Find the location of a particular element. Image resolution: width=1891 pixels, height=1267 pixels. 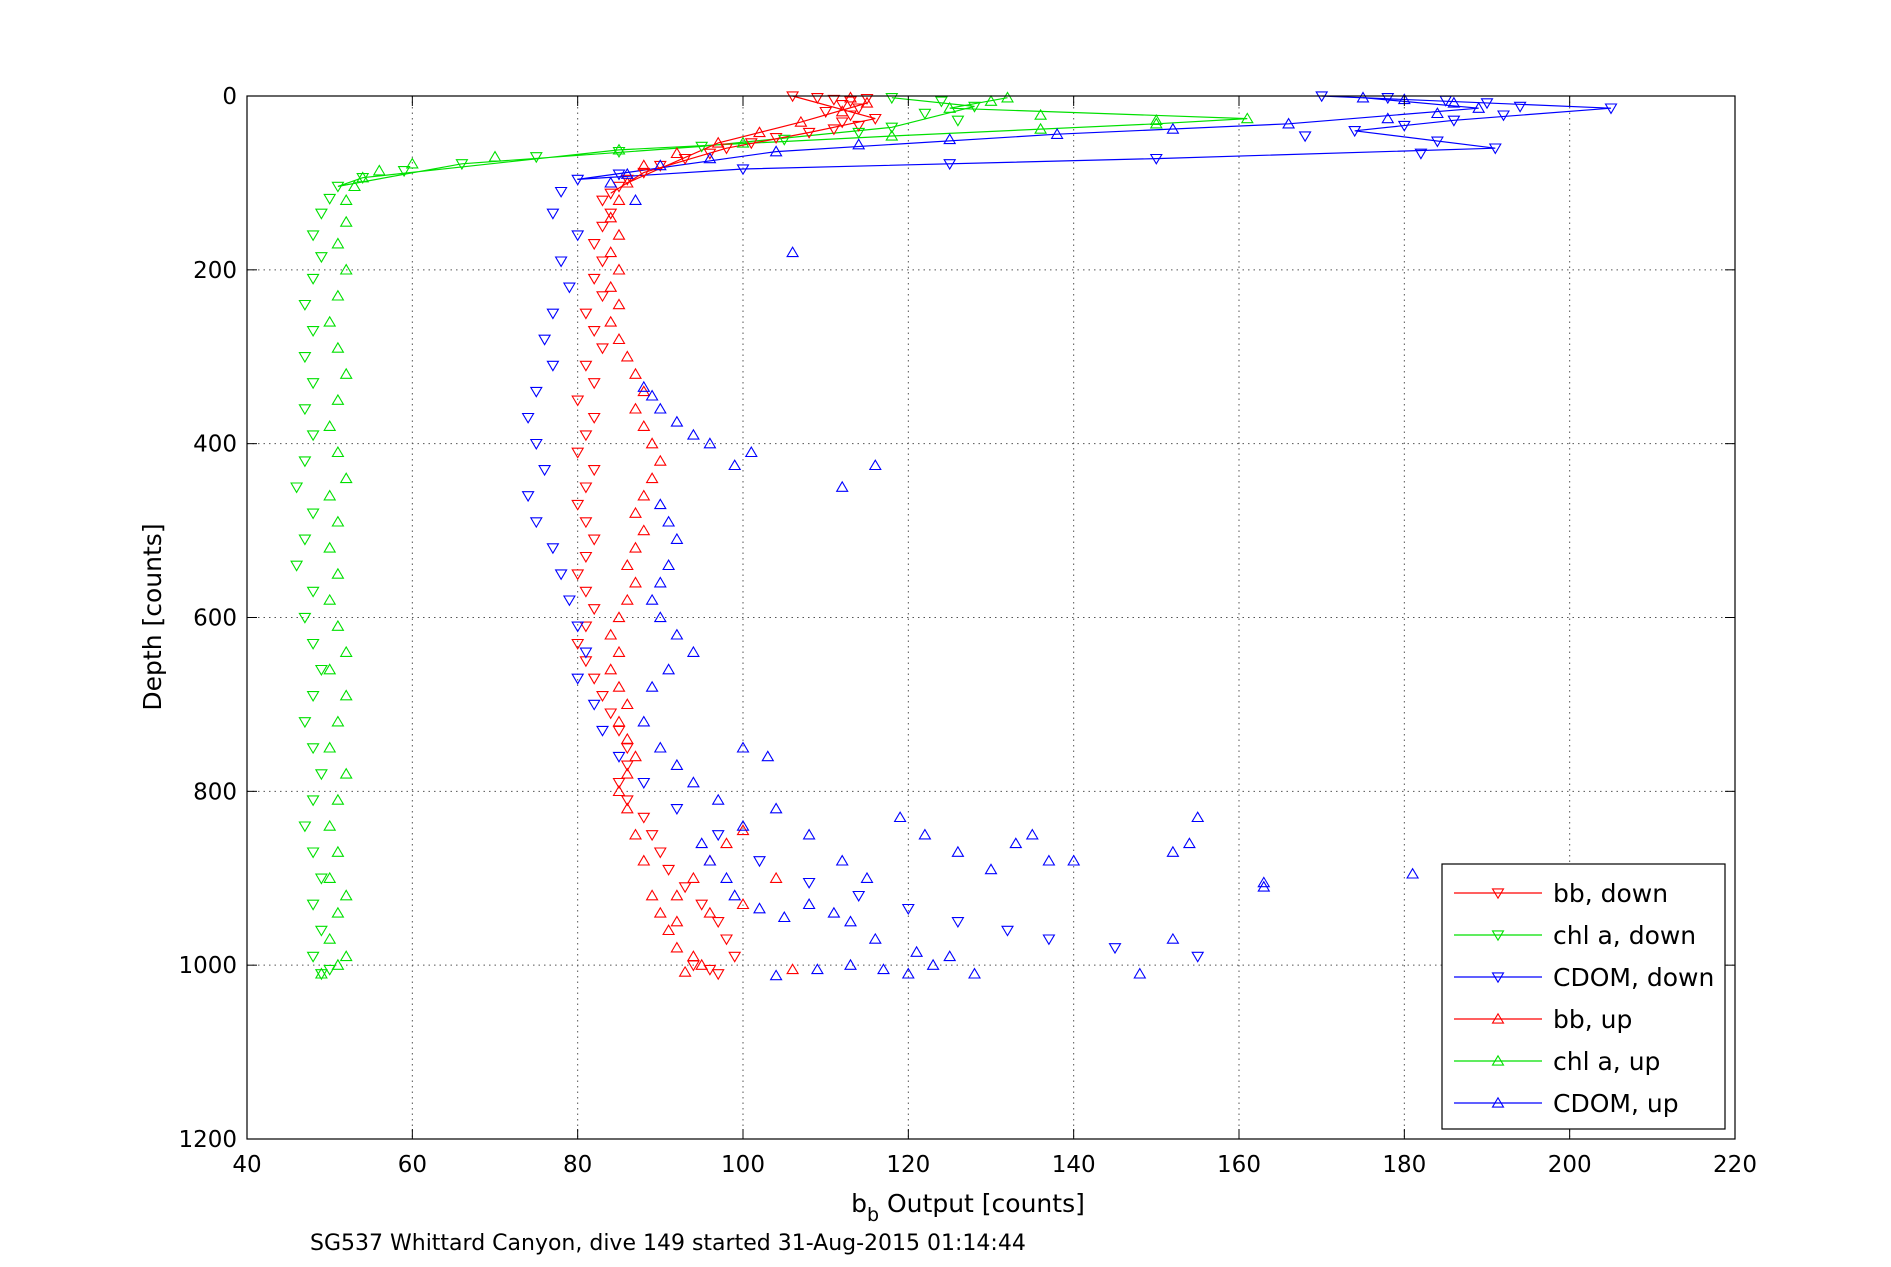

legend-label: CDOM, up is located at coordinates (1616, 1103).